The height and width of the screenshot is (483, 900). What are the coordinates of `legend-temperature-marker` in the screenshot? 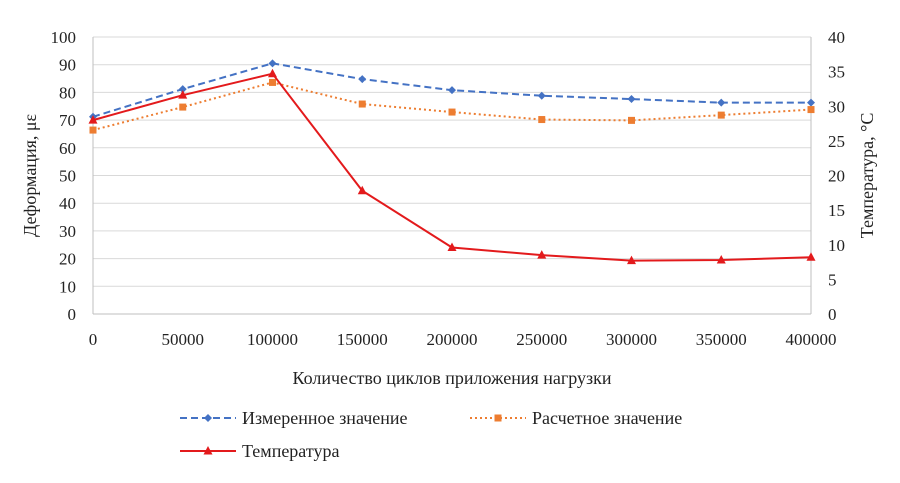 It's located at (208, 450).